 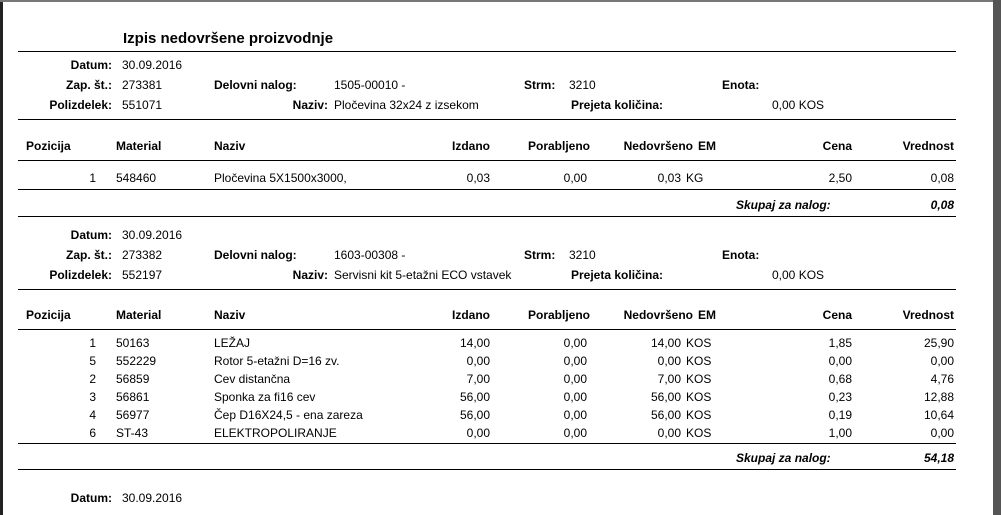 What do you see at coordinates (487, 160) in the screenshot?
I see `header-underline` at bounding box center [487, 160].